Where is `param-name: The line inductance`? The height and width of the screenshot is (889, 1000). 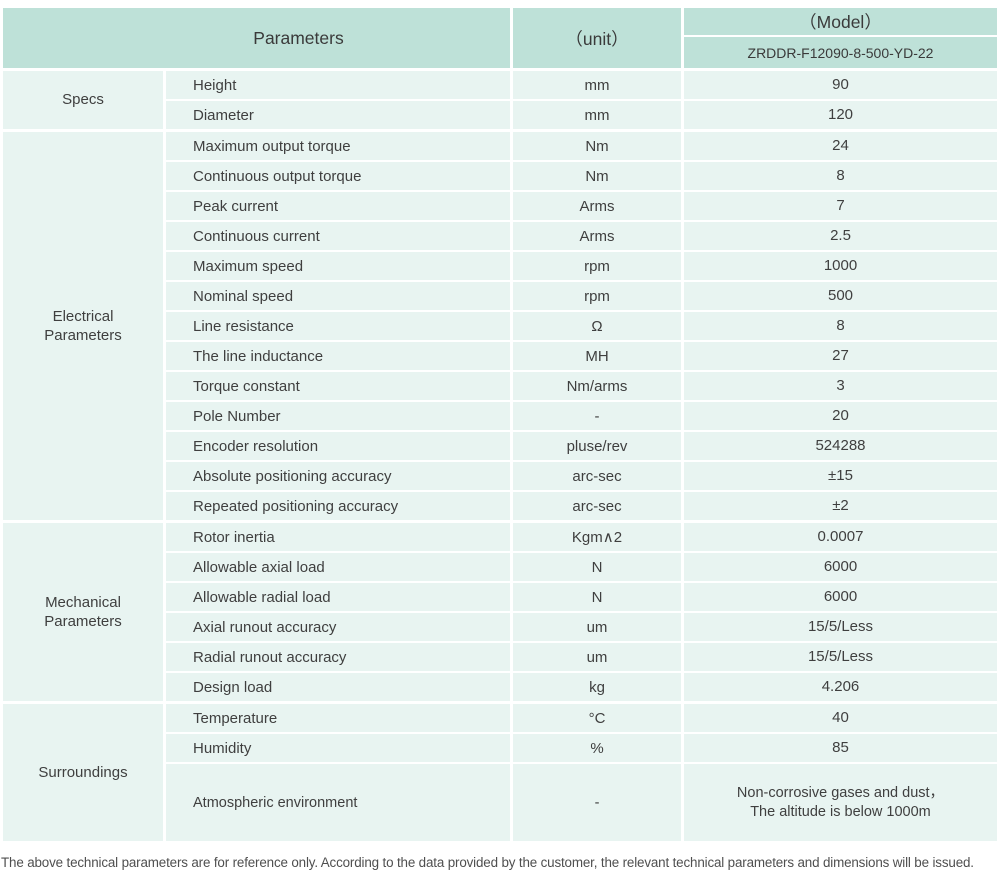
param-name: The line inductance is located at coordinates (338, 356).